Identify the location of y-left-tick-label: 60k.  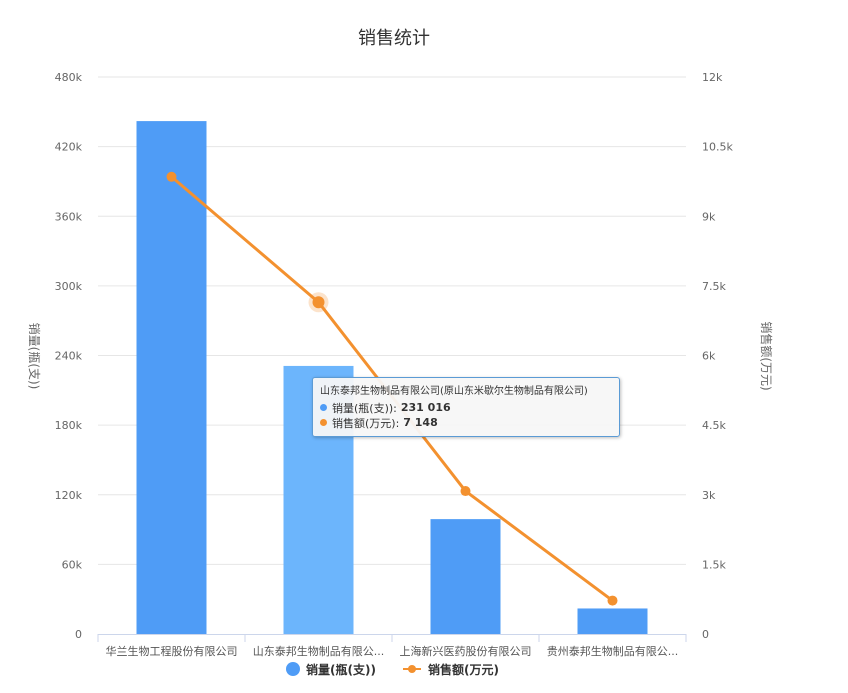
(72, 564).